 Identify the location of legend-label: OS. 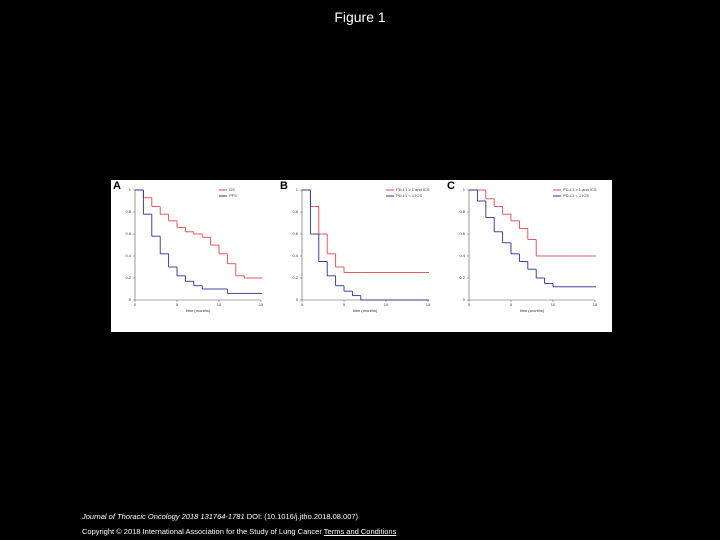
(232, 189).